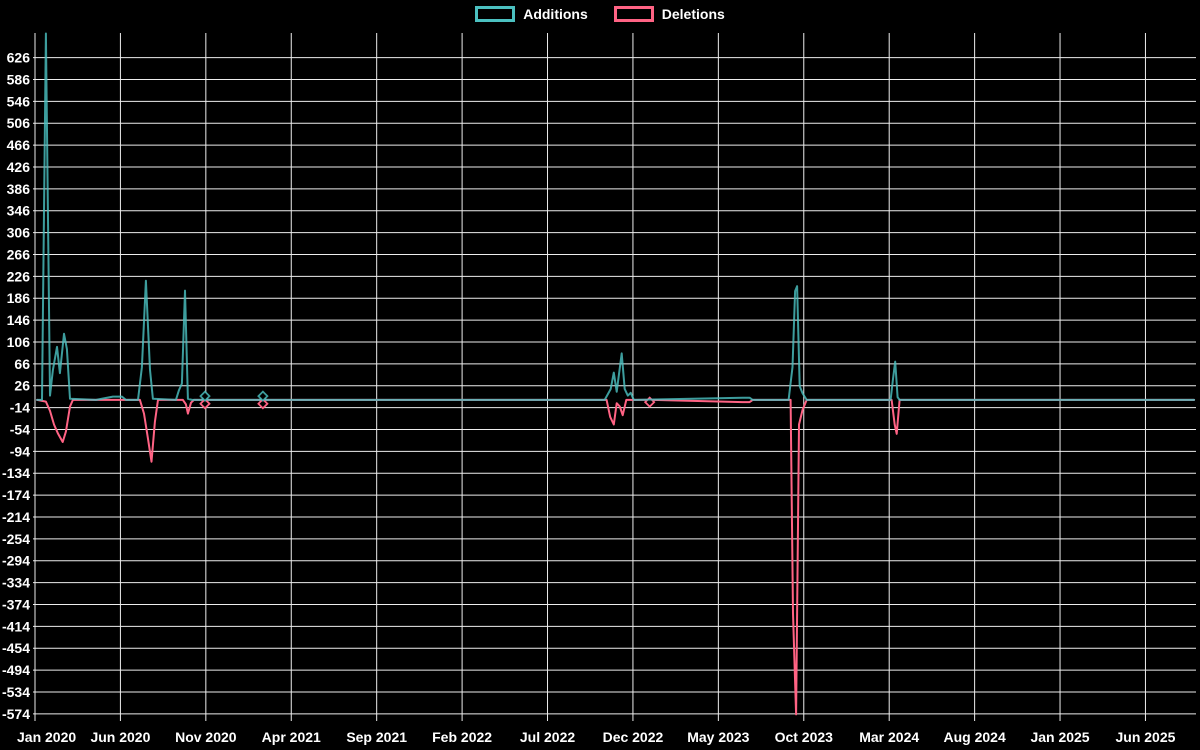 The height and width of the screenshot is (750, 1200). I want to click on x-tick-label: Jan 2025, so click(1059, 737).